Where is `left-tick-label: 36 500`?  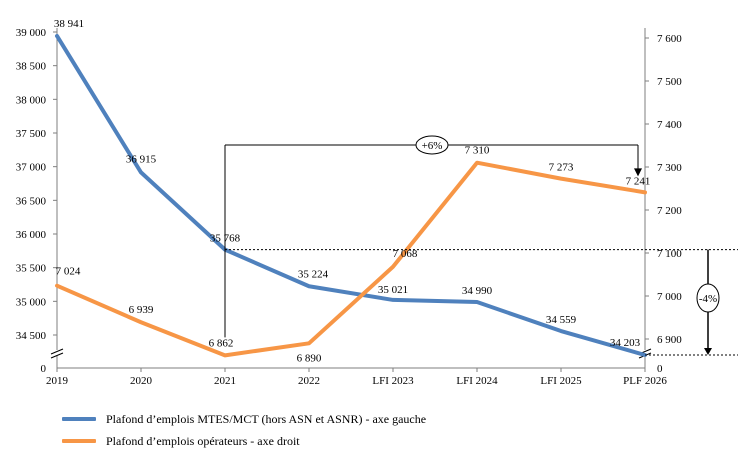 left-tick-label: 36 500 is located at coordinates (31, 201).